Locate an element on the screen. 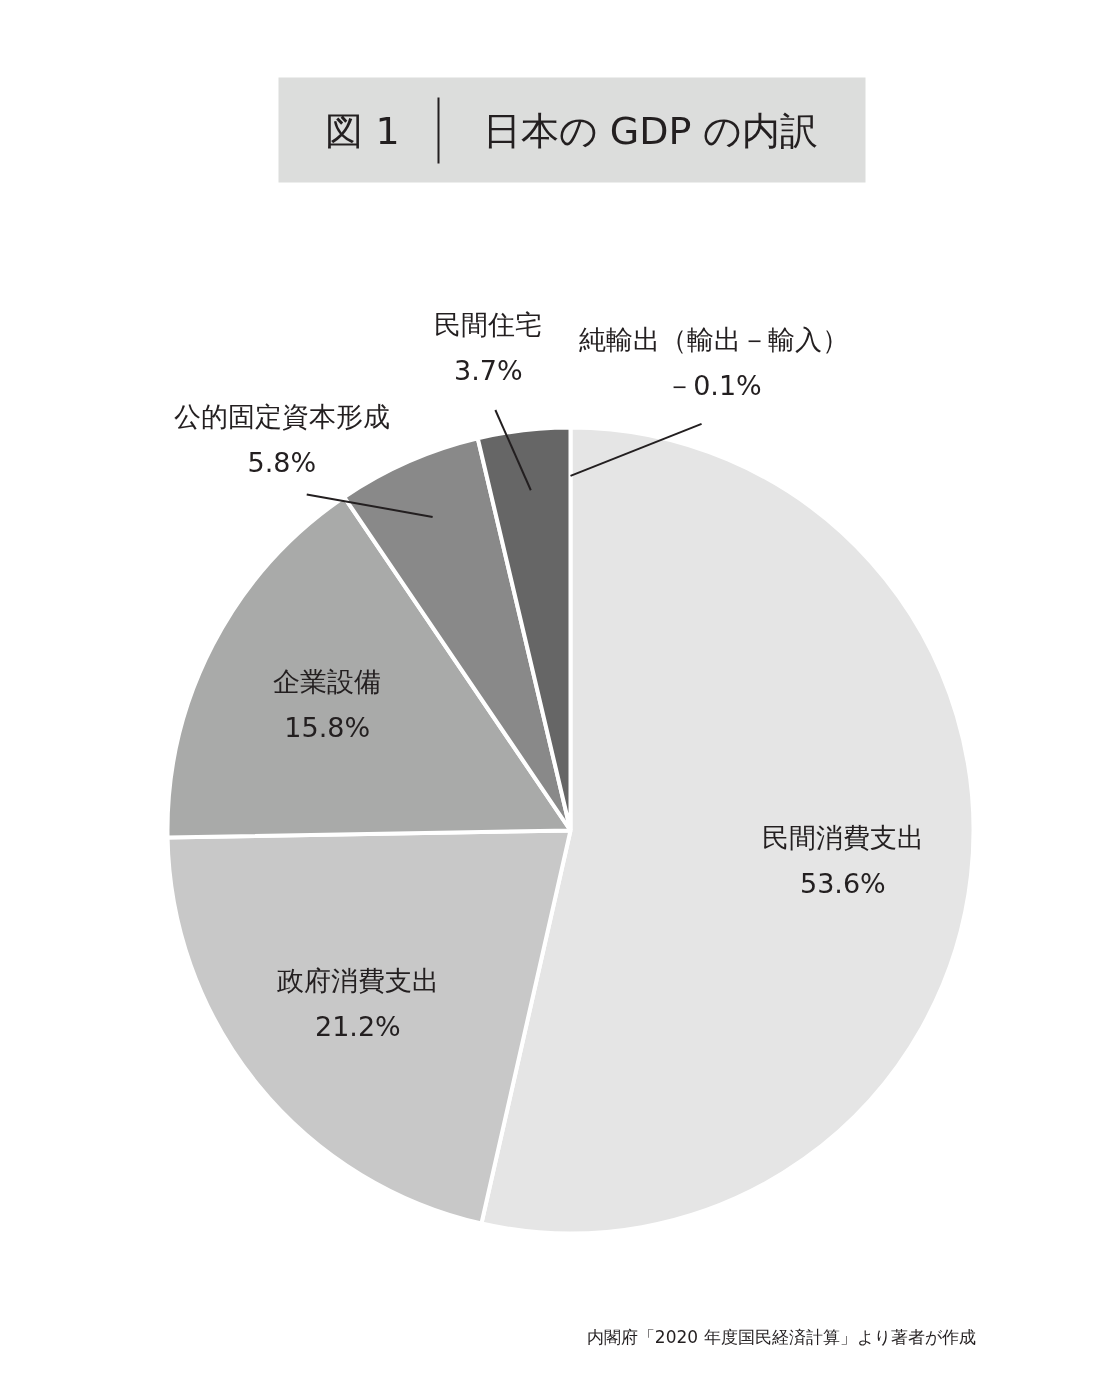 This screenshot has width=1110, height=1396. text: 内閣府「2020 年度国民経済計算」より著者が作成 is located at coordinates (781, 1336).